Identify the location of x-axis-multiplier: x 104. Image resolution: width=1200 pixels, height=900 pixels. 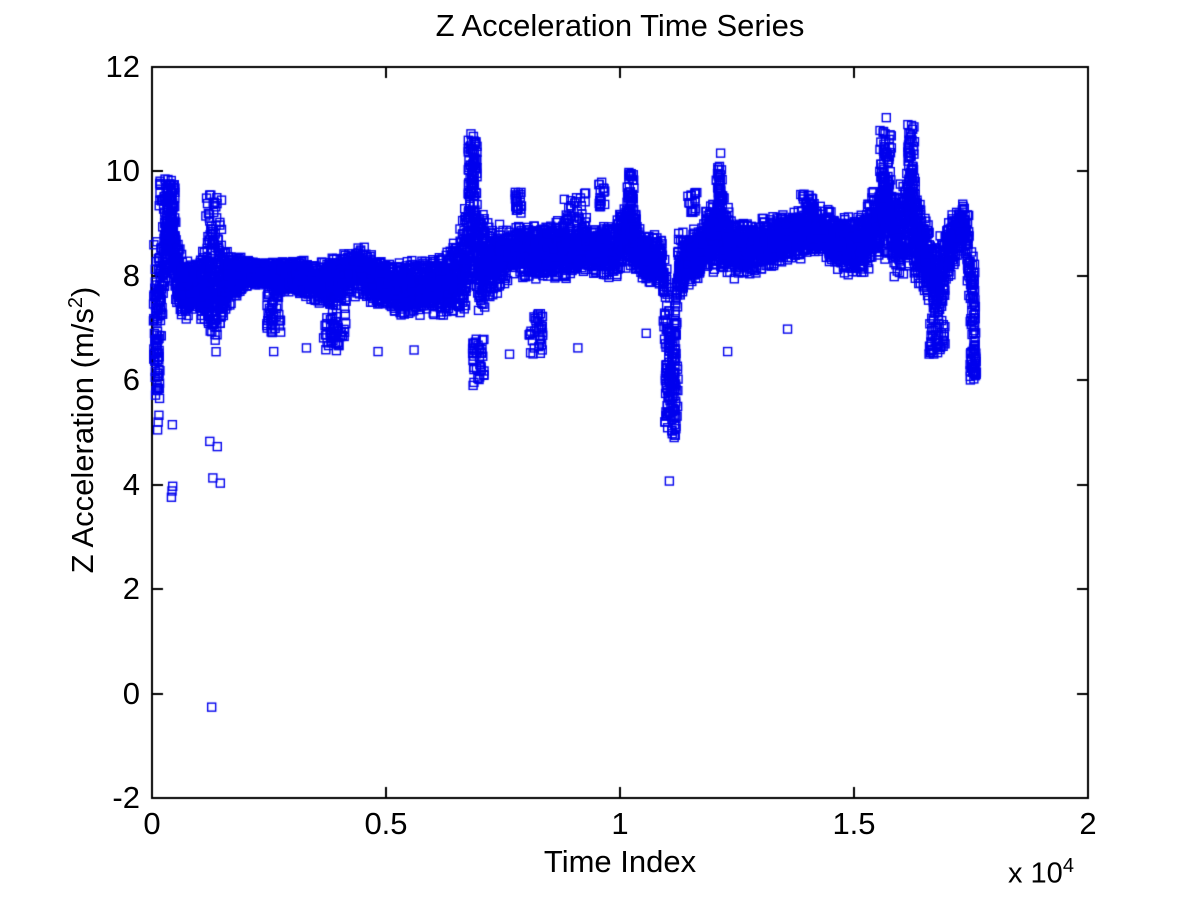
(1041, 873).